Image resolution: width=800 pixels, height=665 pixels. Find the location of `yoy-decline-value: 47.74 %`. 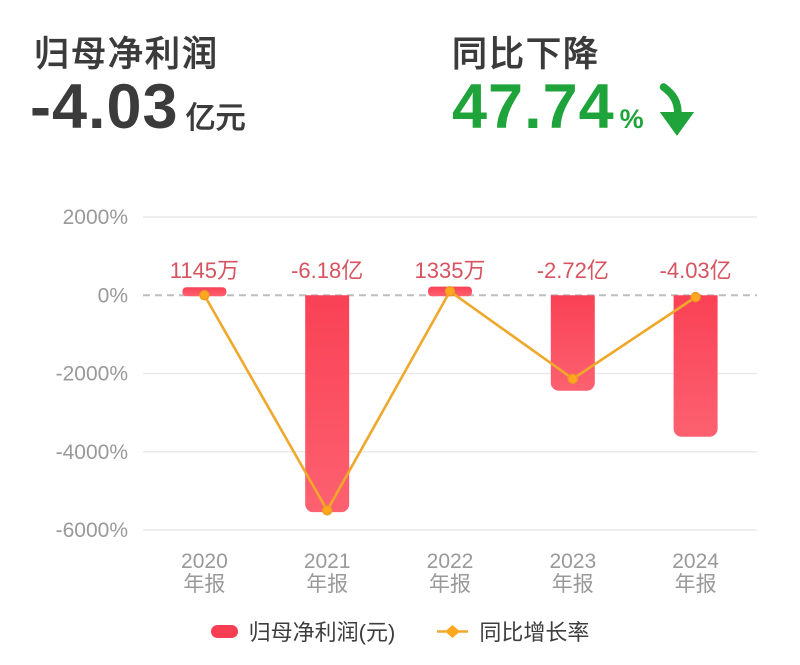

yoy-decline-value: 47.74 % is located at coordinates (575, 107).